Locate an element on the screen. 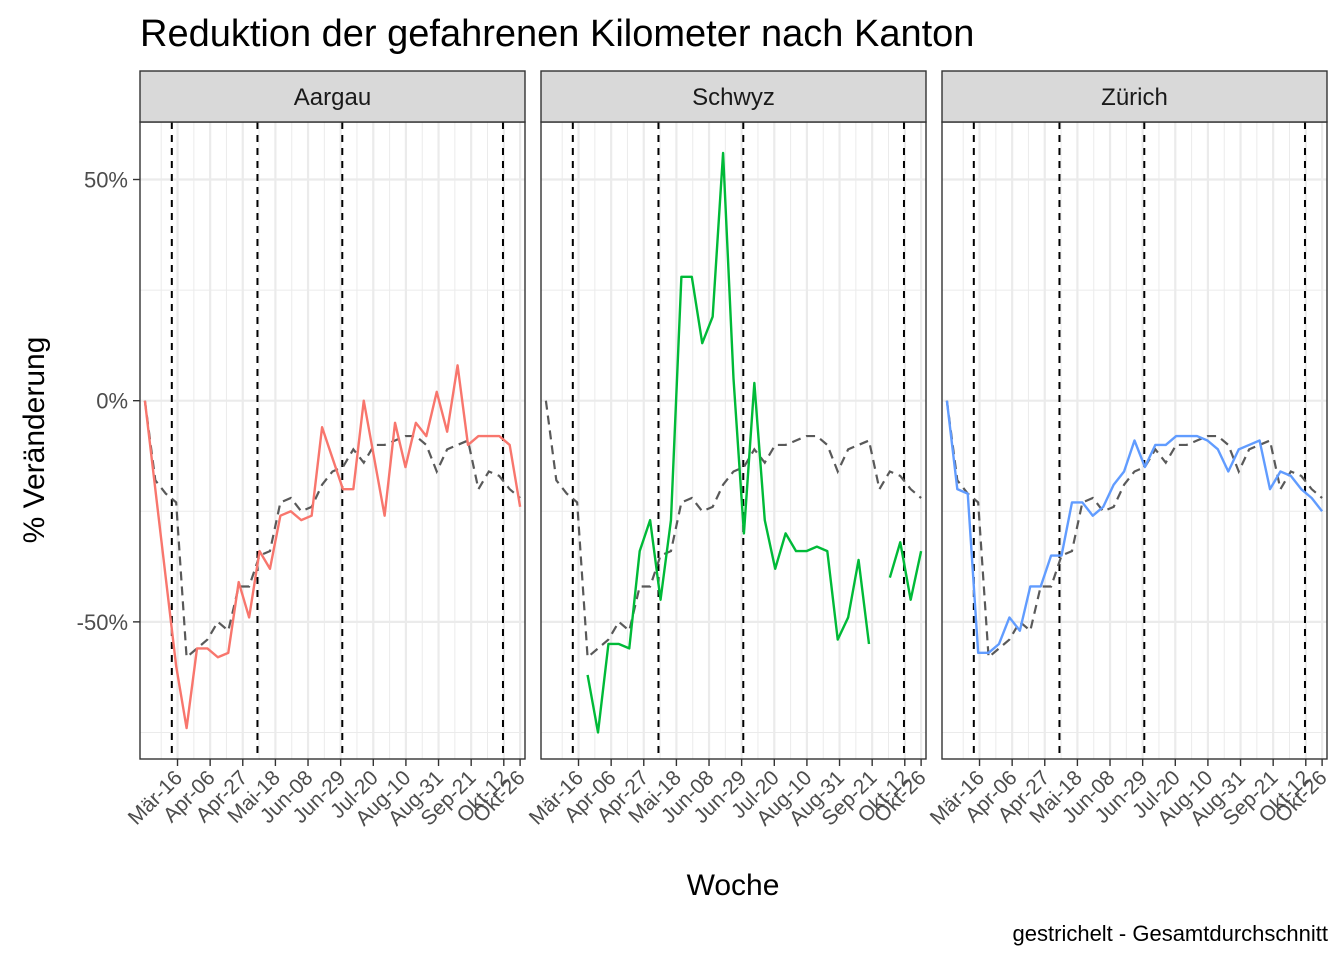 The image size is (1344, 960). strip-label: Schwyz is located at coordinates (733, 97).